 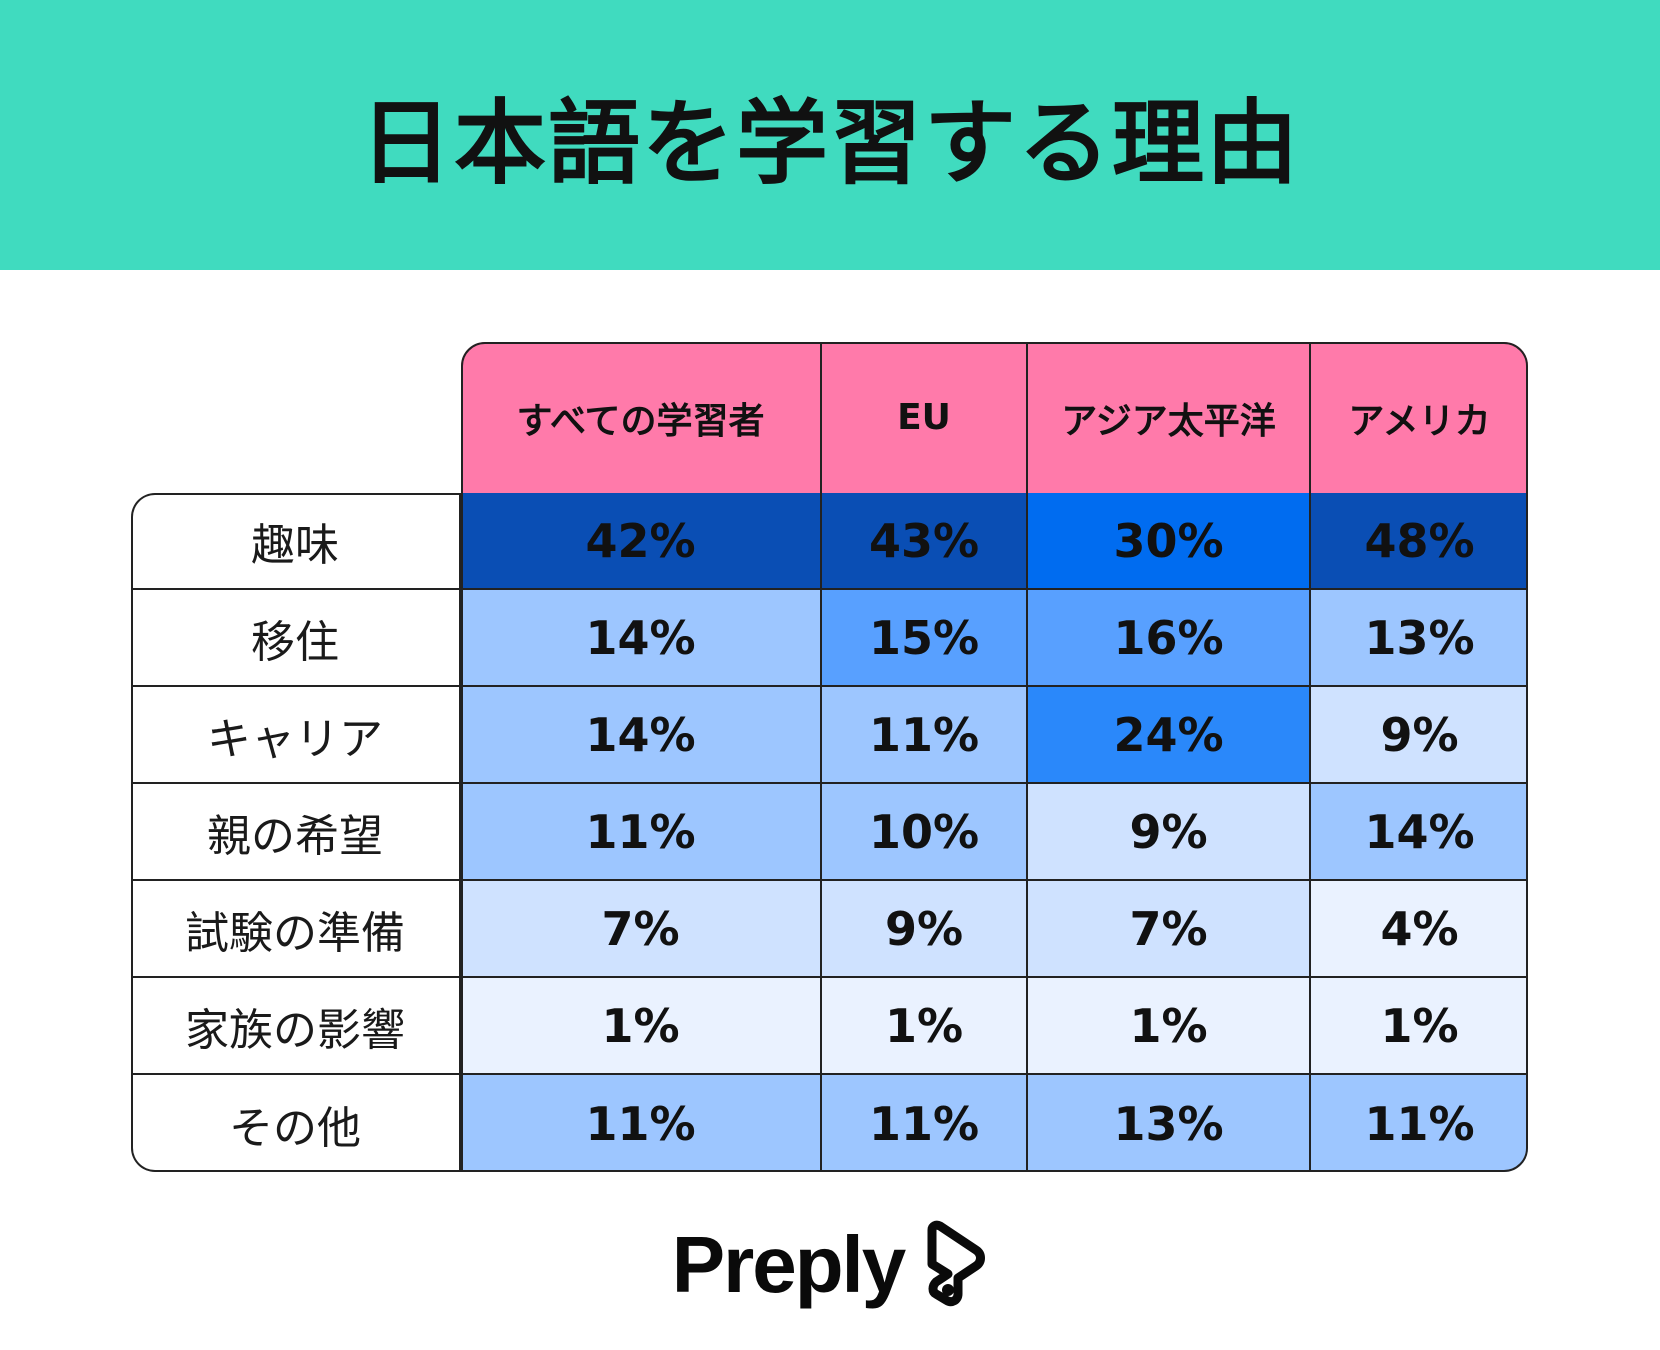 What do you see at coordinates (1419, 929) in the screenshot?
I see `value-cell: 4%` at bounding box center [1419, 929].